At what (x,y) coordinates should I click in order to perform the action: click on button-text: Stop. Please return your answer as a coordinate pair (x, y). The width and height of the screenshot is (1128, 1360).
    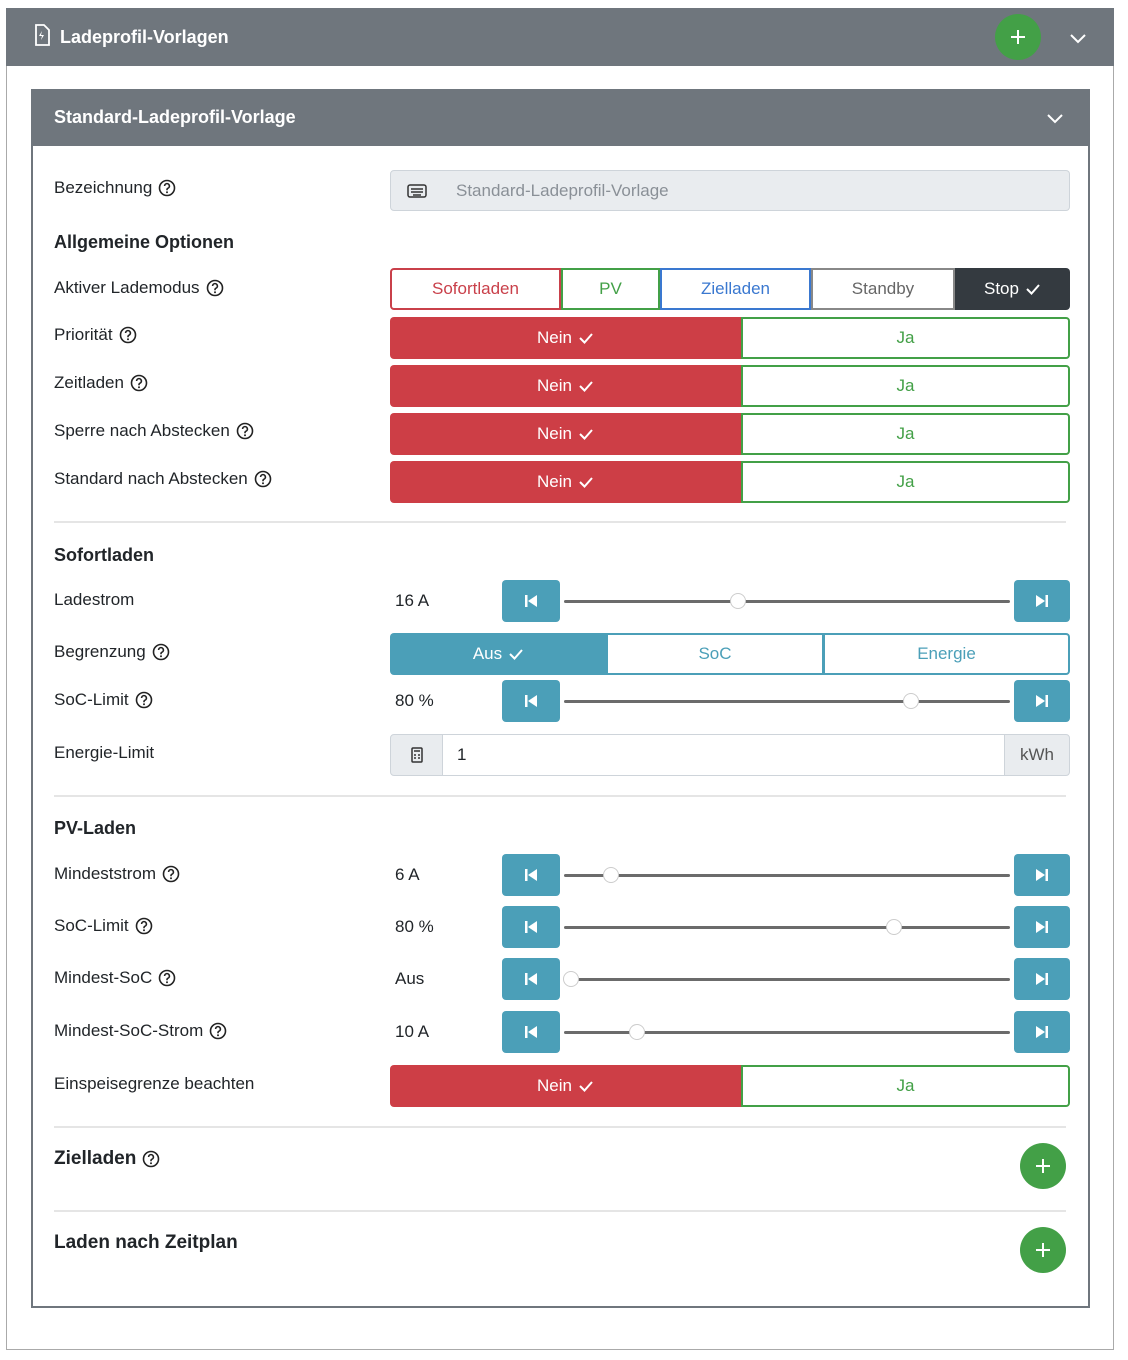
    Looking at the image, I should click on (1001, 288).